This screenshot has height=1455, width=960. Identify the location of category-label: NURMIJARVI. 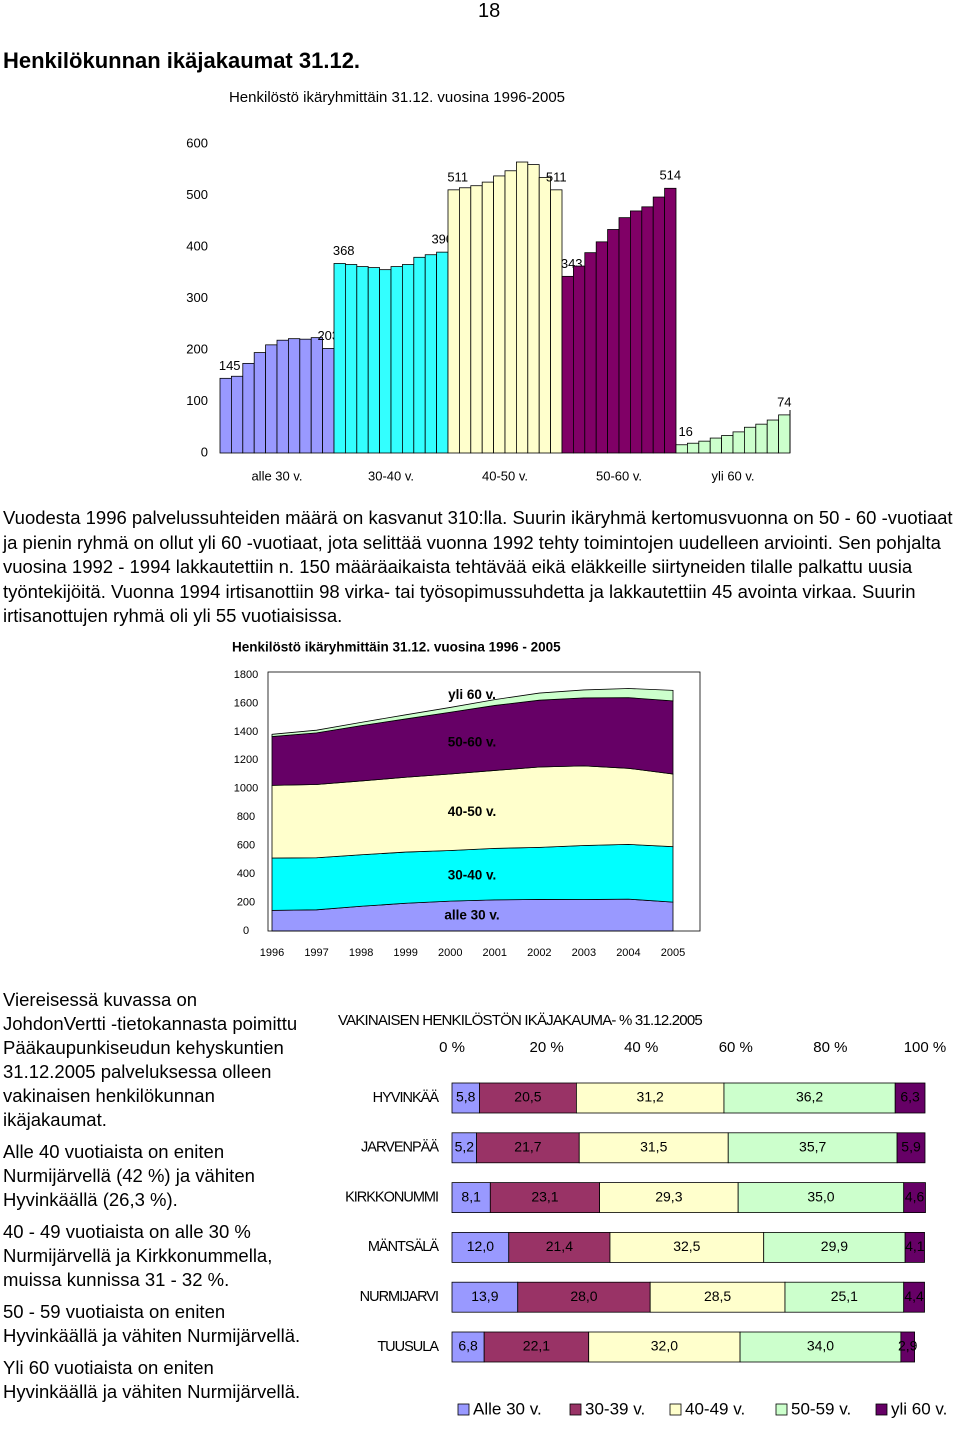
(399, 1297).